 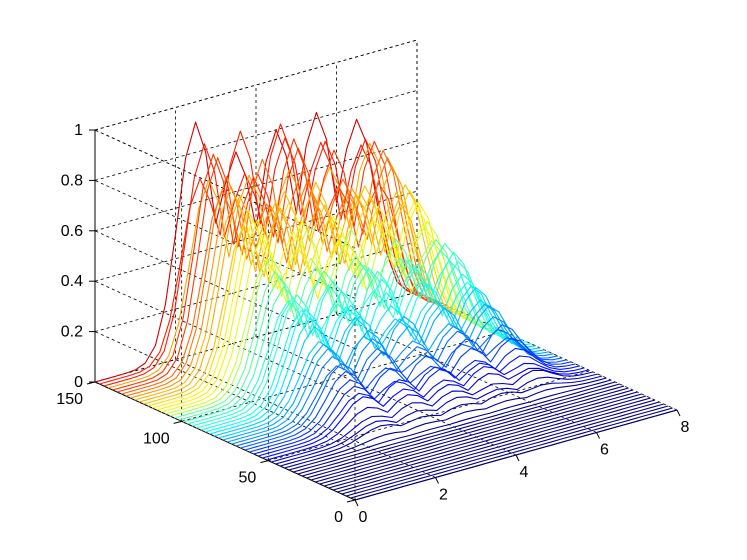 I want to click on z-tick-label: 0, so click(x=78, y=382).